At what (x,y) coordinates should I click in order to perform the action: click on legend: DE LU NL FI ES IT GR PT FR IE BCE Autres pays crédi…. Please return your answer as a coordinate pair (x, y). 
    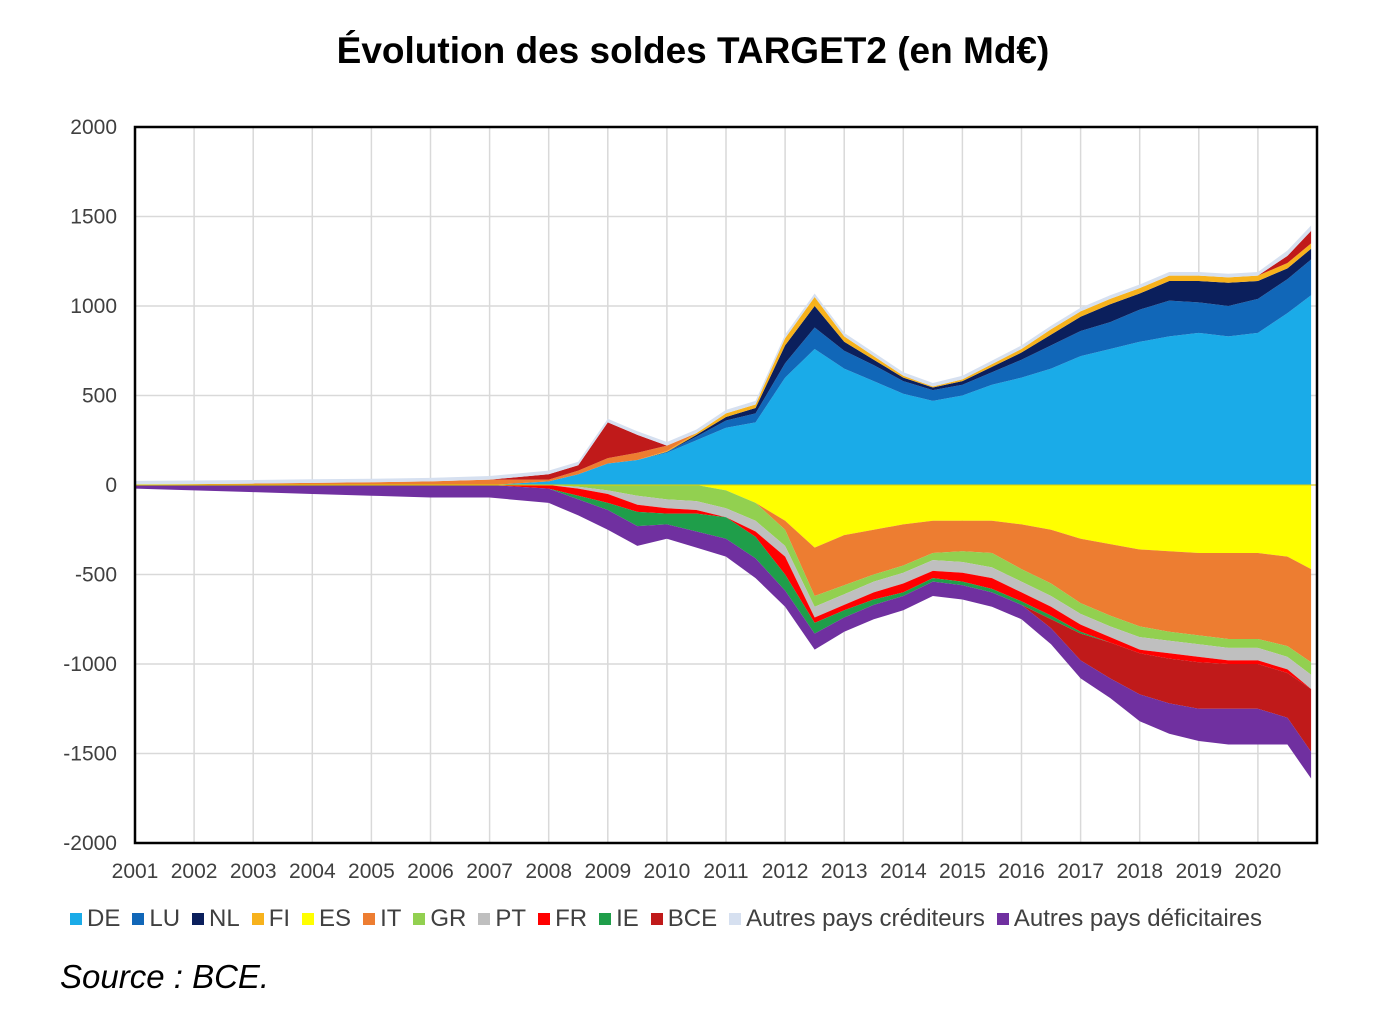
    Looking at the image, I should click on (720, 919).